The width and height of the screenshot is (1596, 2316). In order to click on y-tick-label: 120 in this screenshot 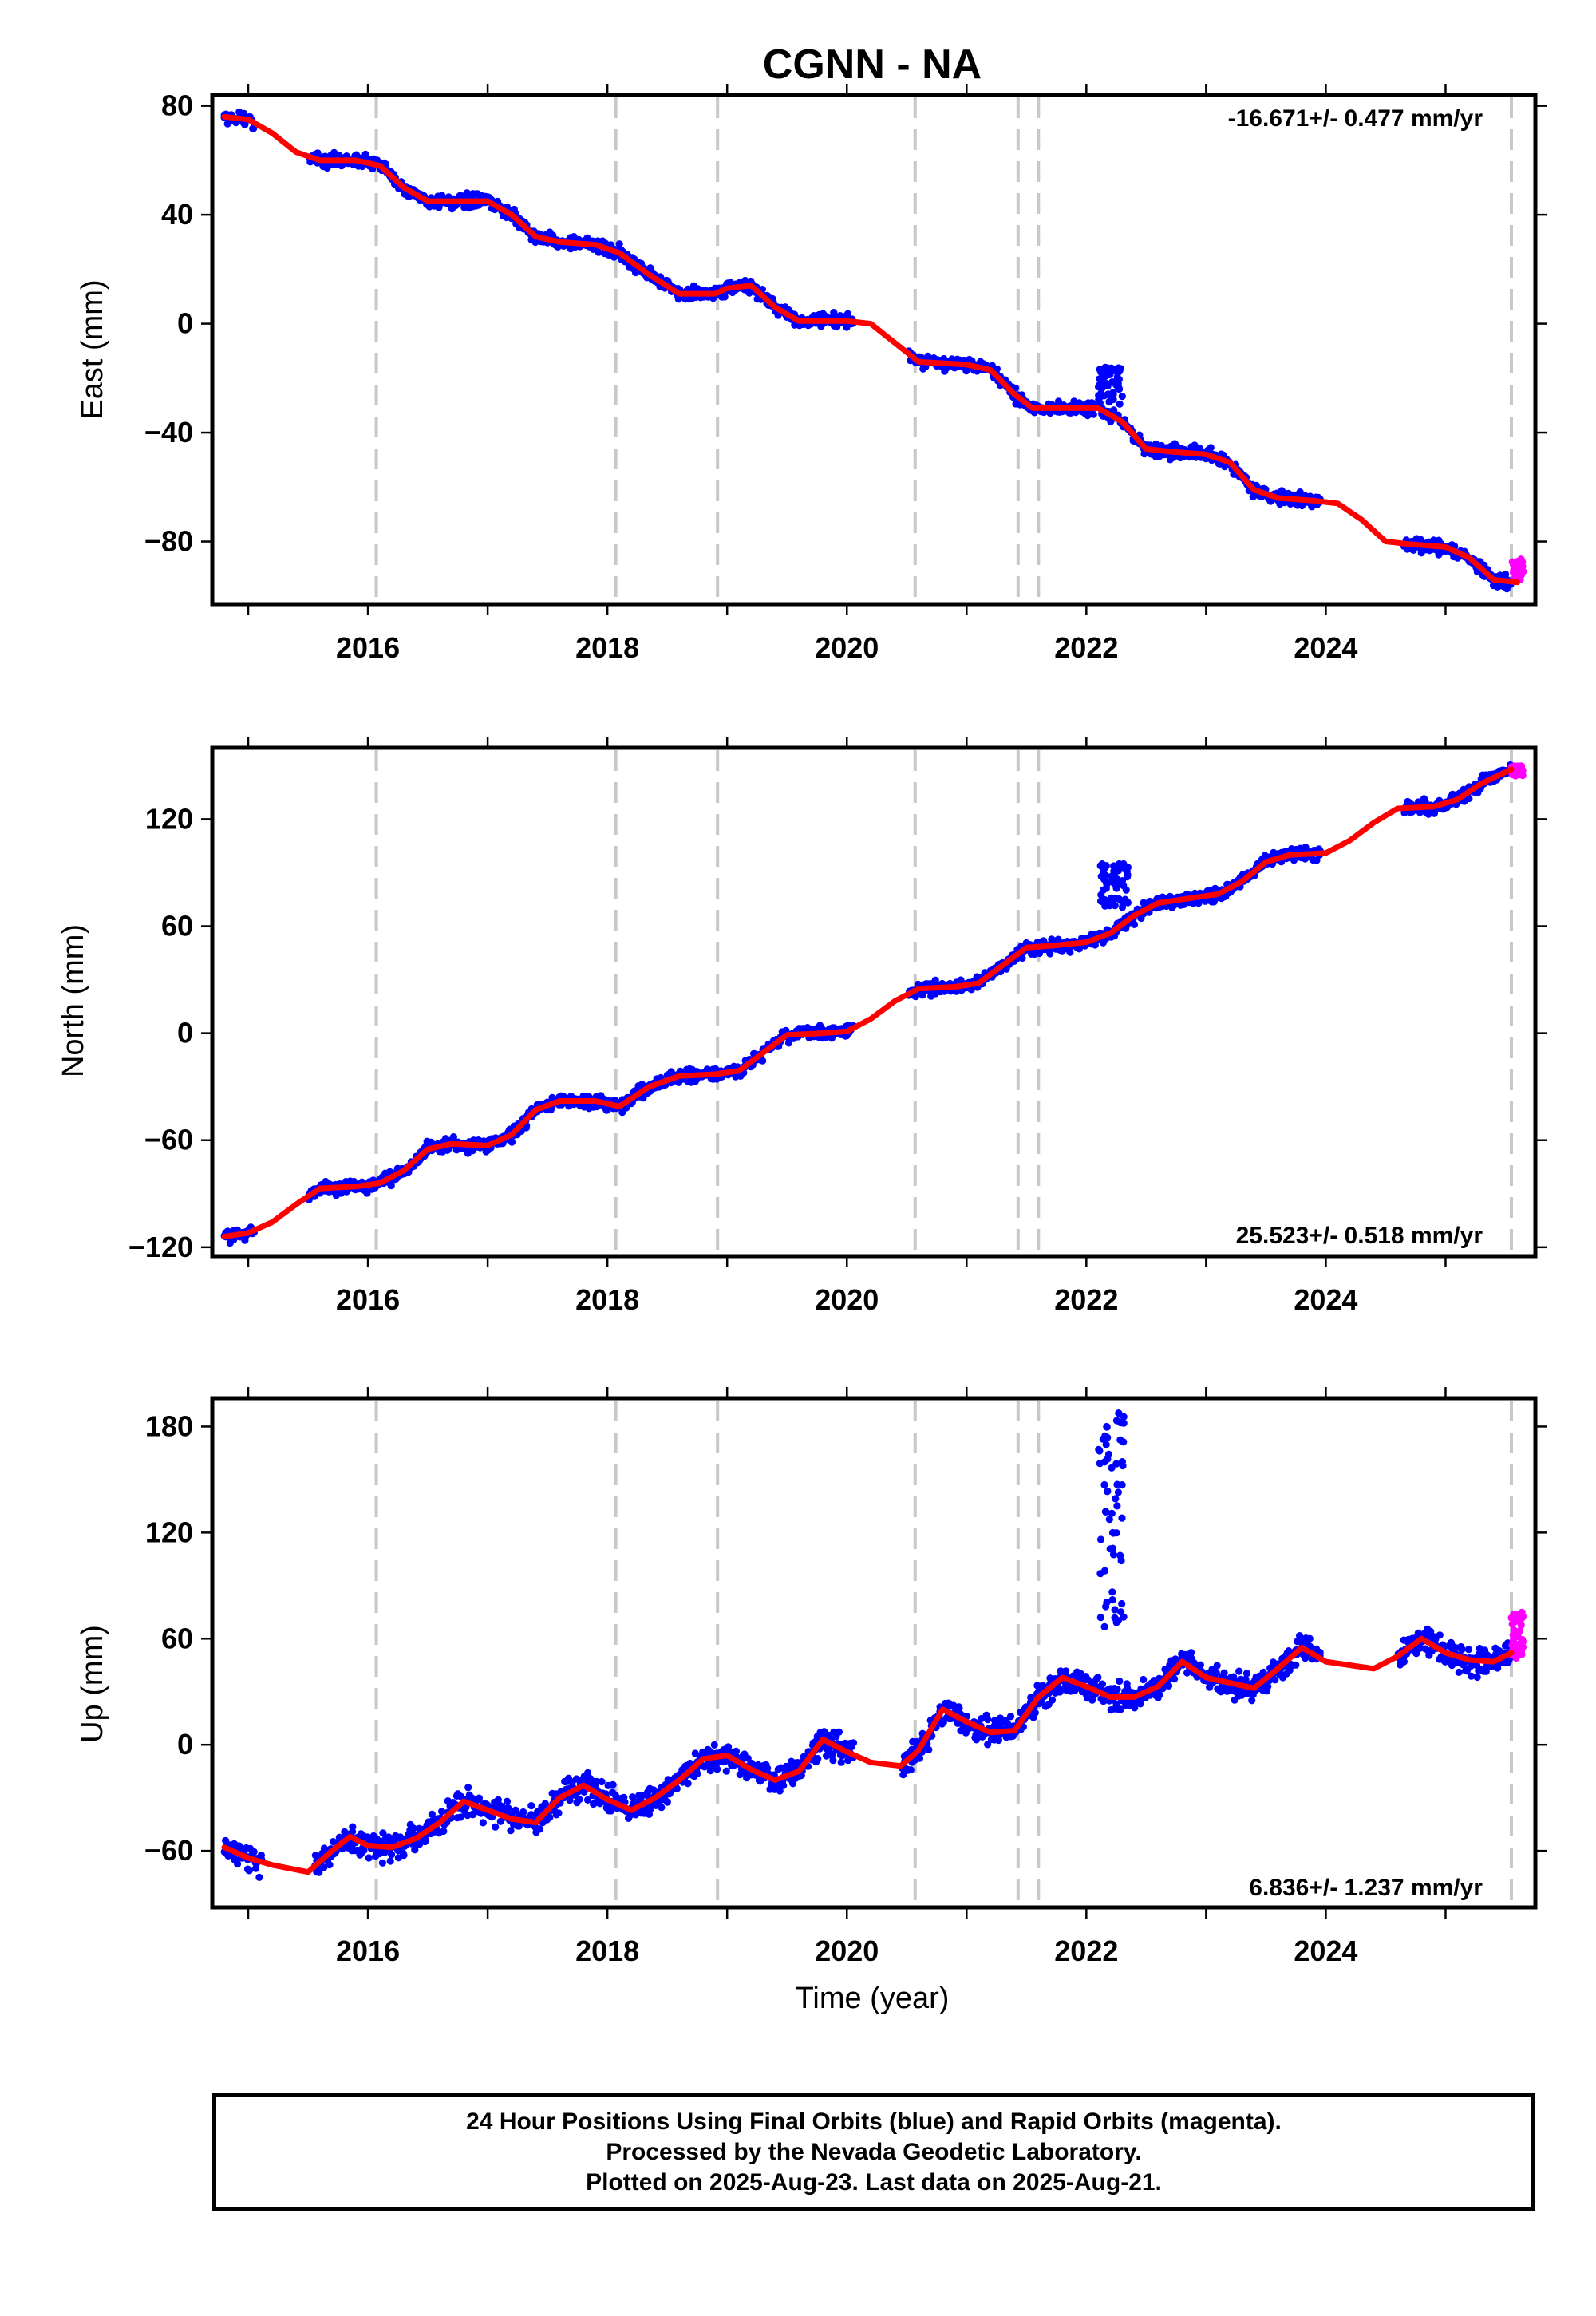, I will do `click(169, 819)`.